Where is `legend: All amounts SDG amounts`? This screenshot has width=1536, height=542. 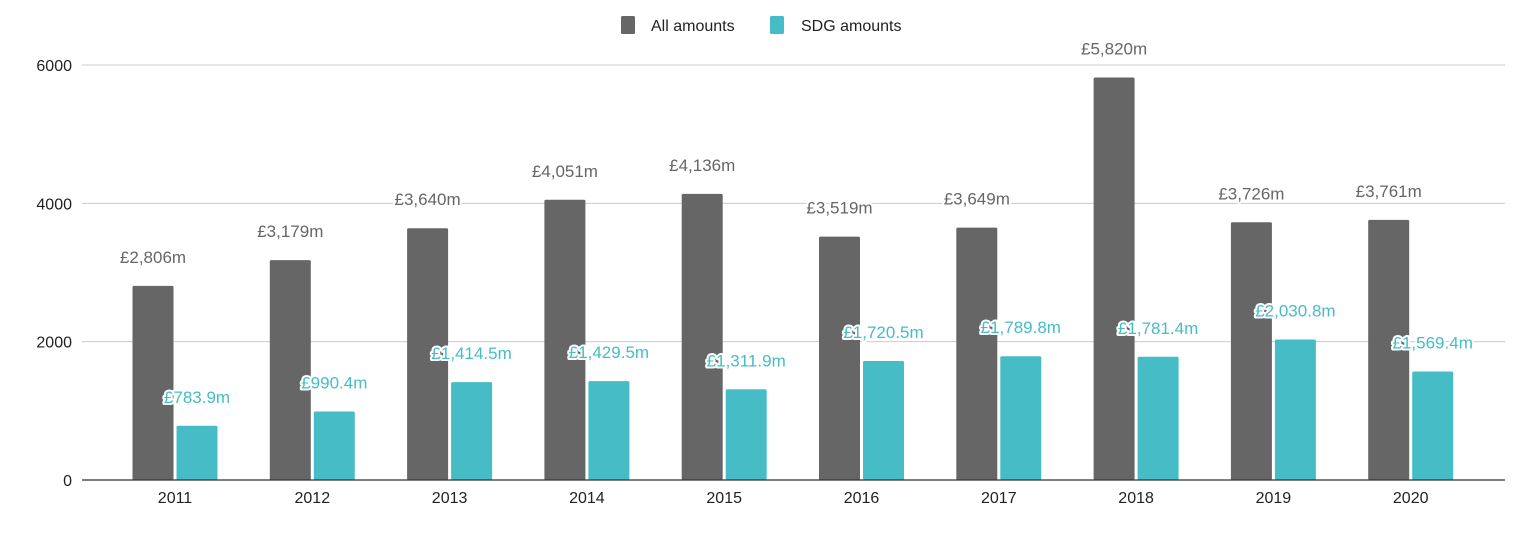
legend: All amounts SDG amounts is located at coordinates (761, 25).